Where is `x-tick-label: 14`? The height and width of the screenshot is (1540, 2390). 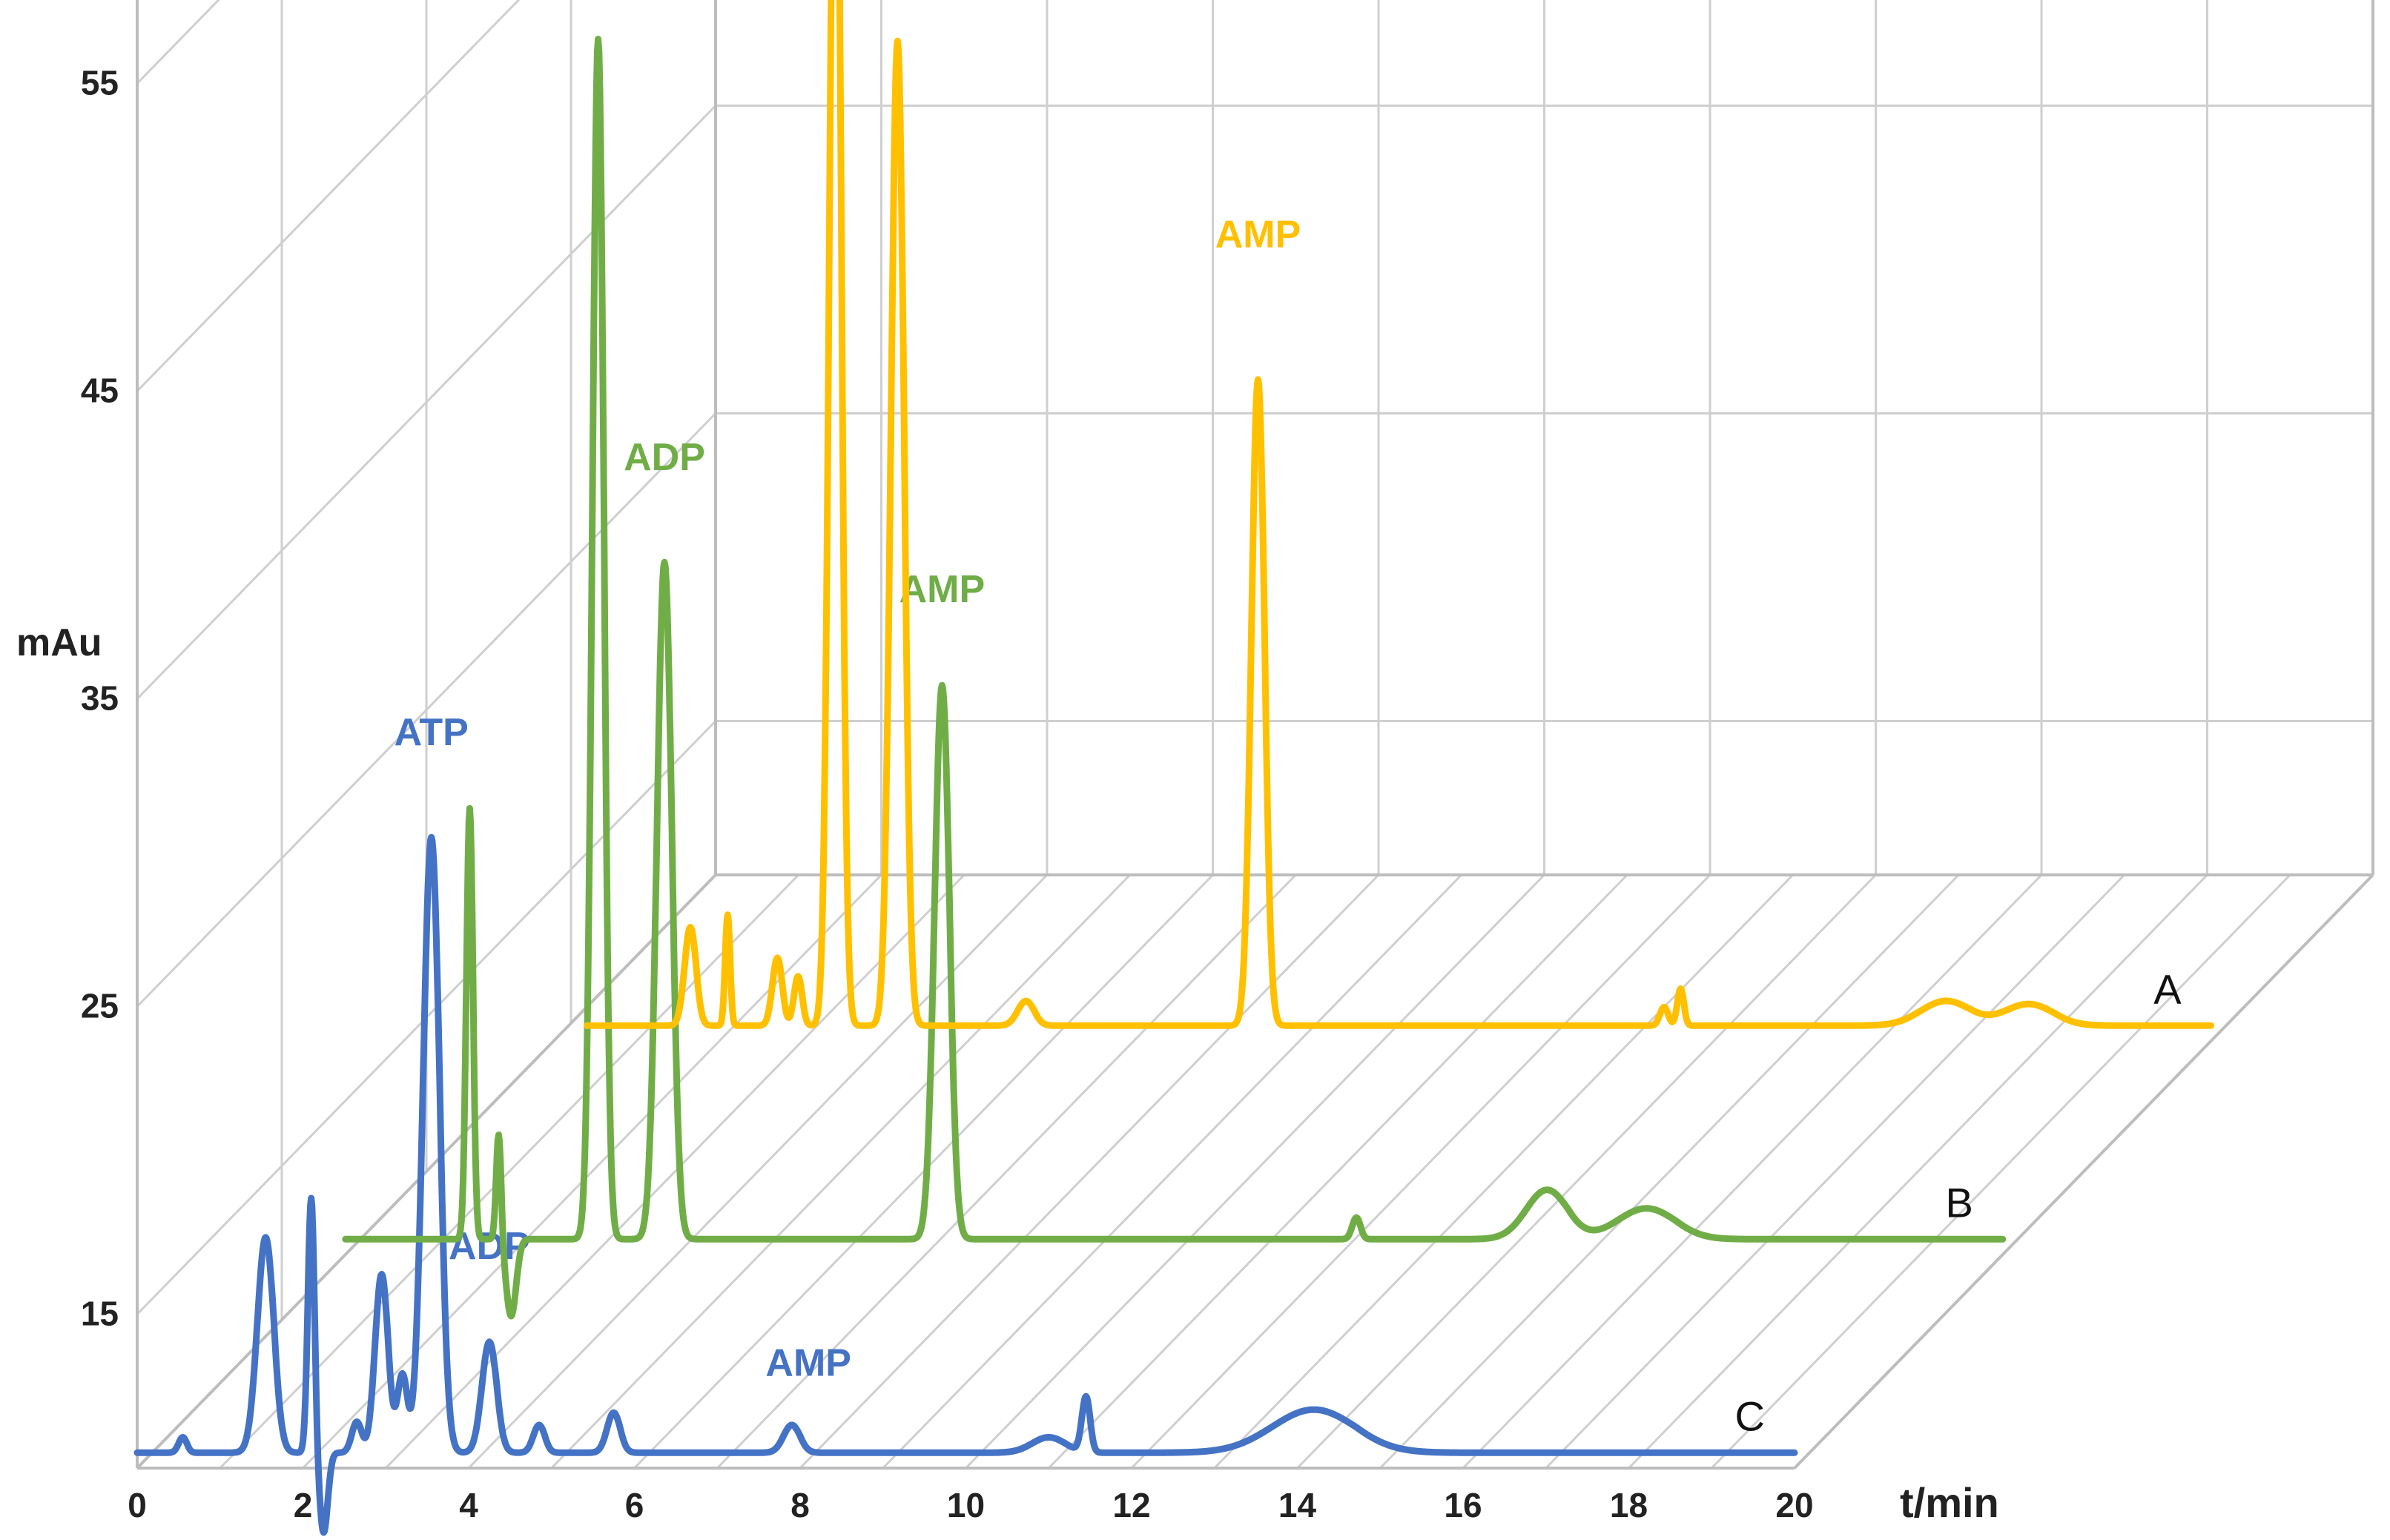 x-tick-label: 14 is located at coordinates (1297, 1505).